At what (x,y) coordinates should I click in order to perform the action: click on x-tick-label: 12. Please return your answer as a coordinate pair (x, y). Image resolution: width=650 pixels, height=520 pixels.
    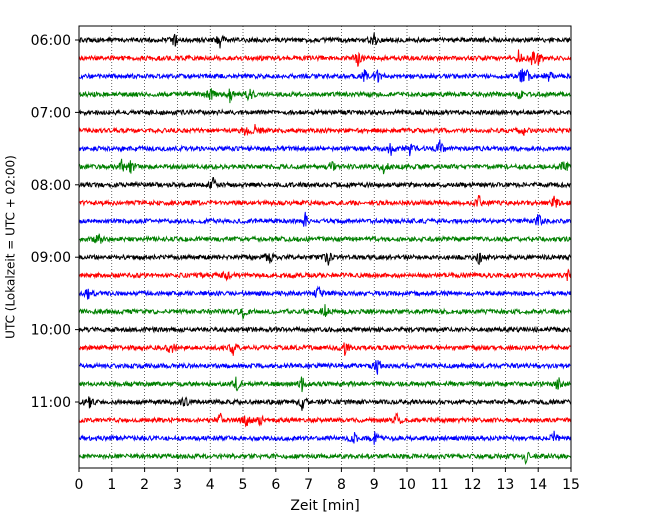
    Looking at the image, I should click on (473, 485).